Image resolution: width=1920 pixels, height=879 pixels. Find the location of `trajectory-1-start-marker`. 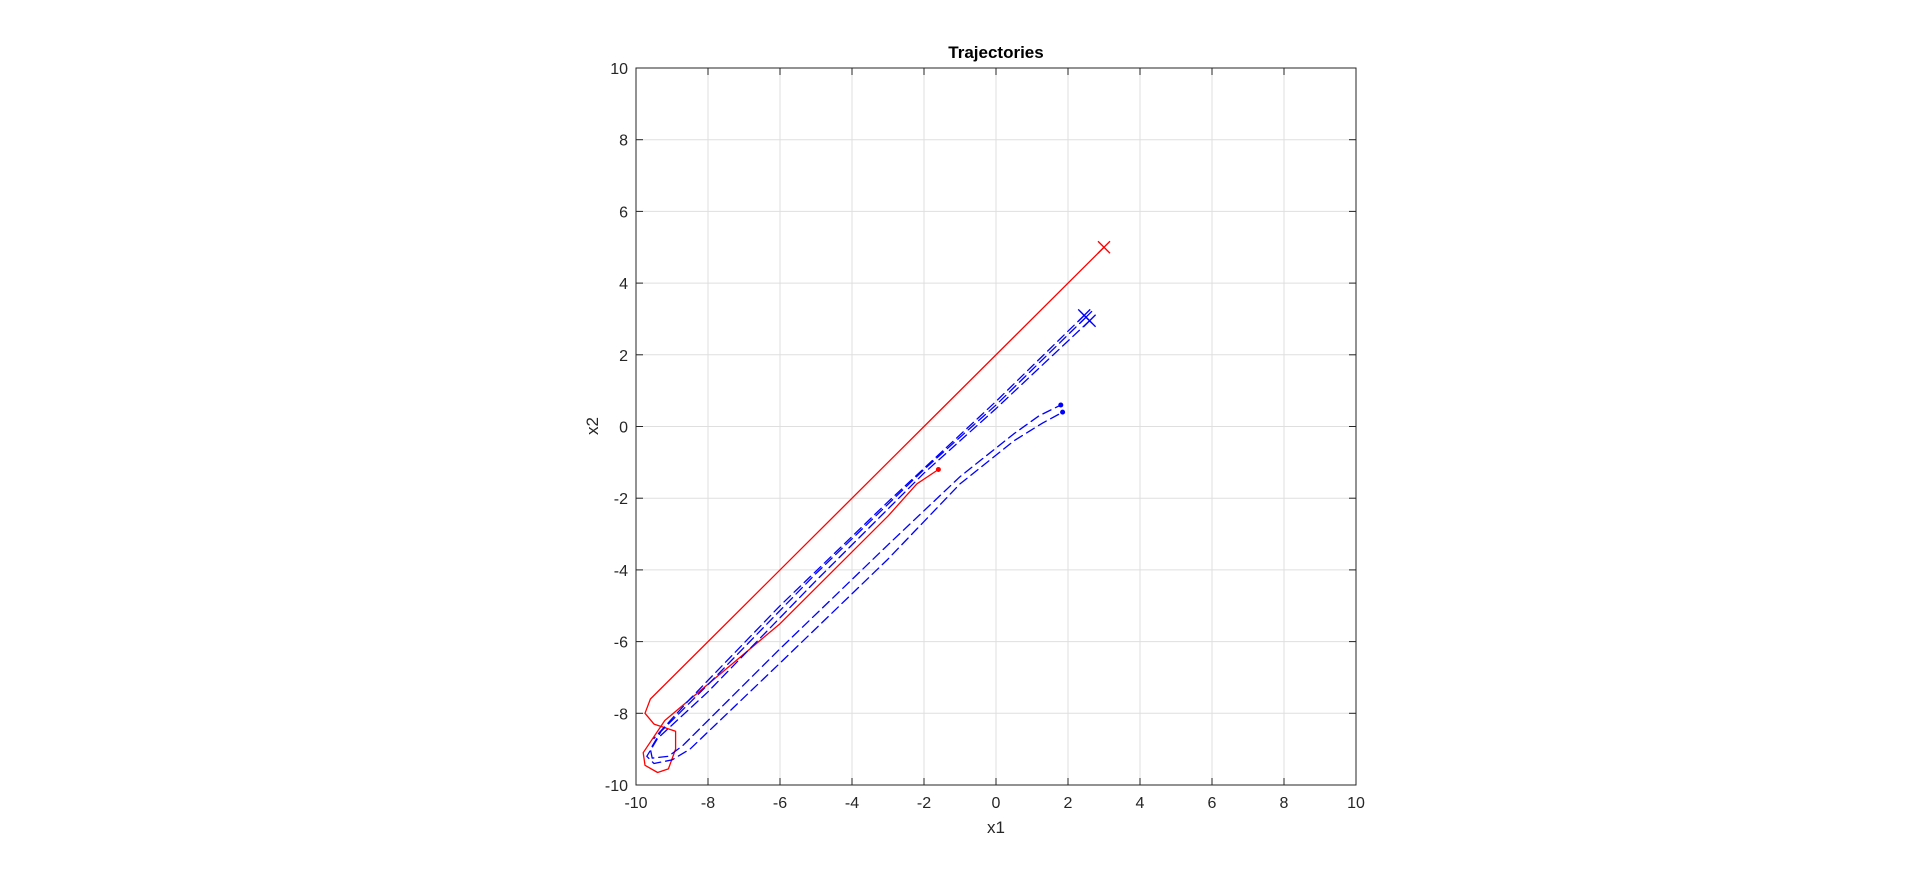

trajectory-1-start-marker is located at coordinates (1104, 247).